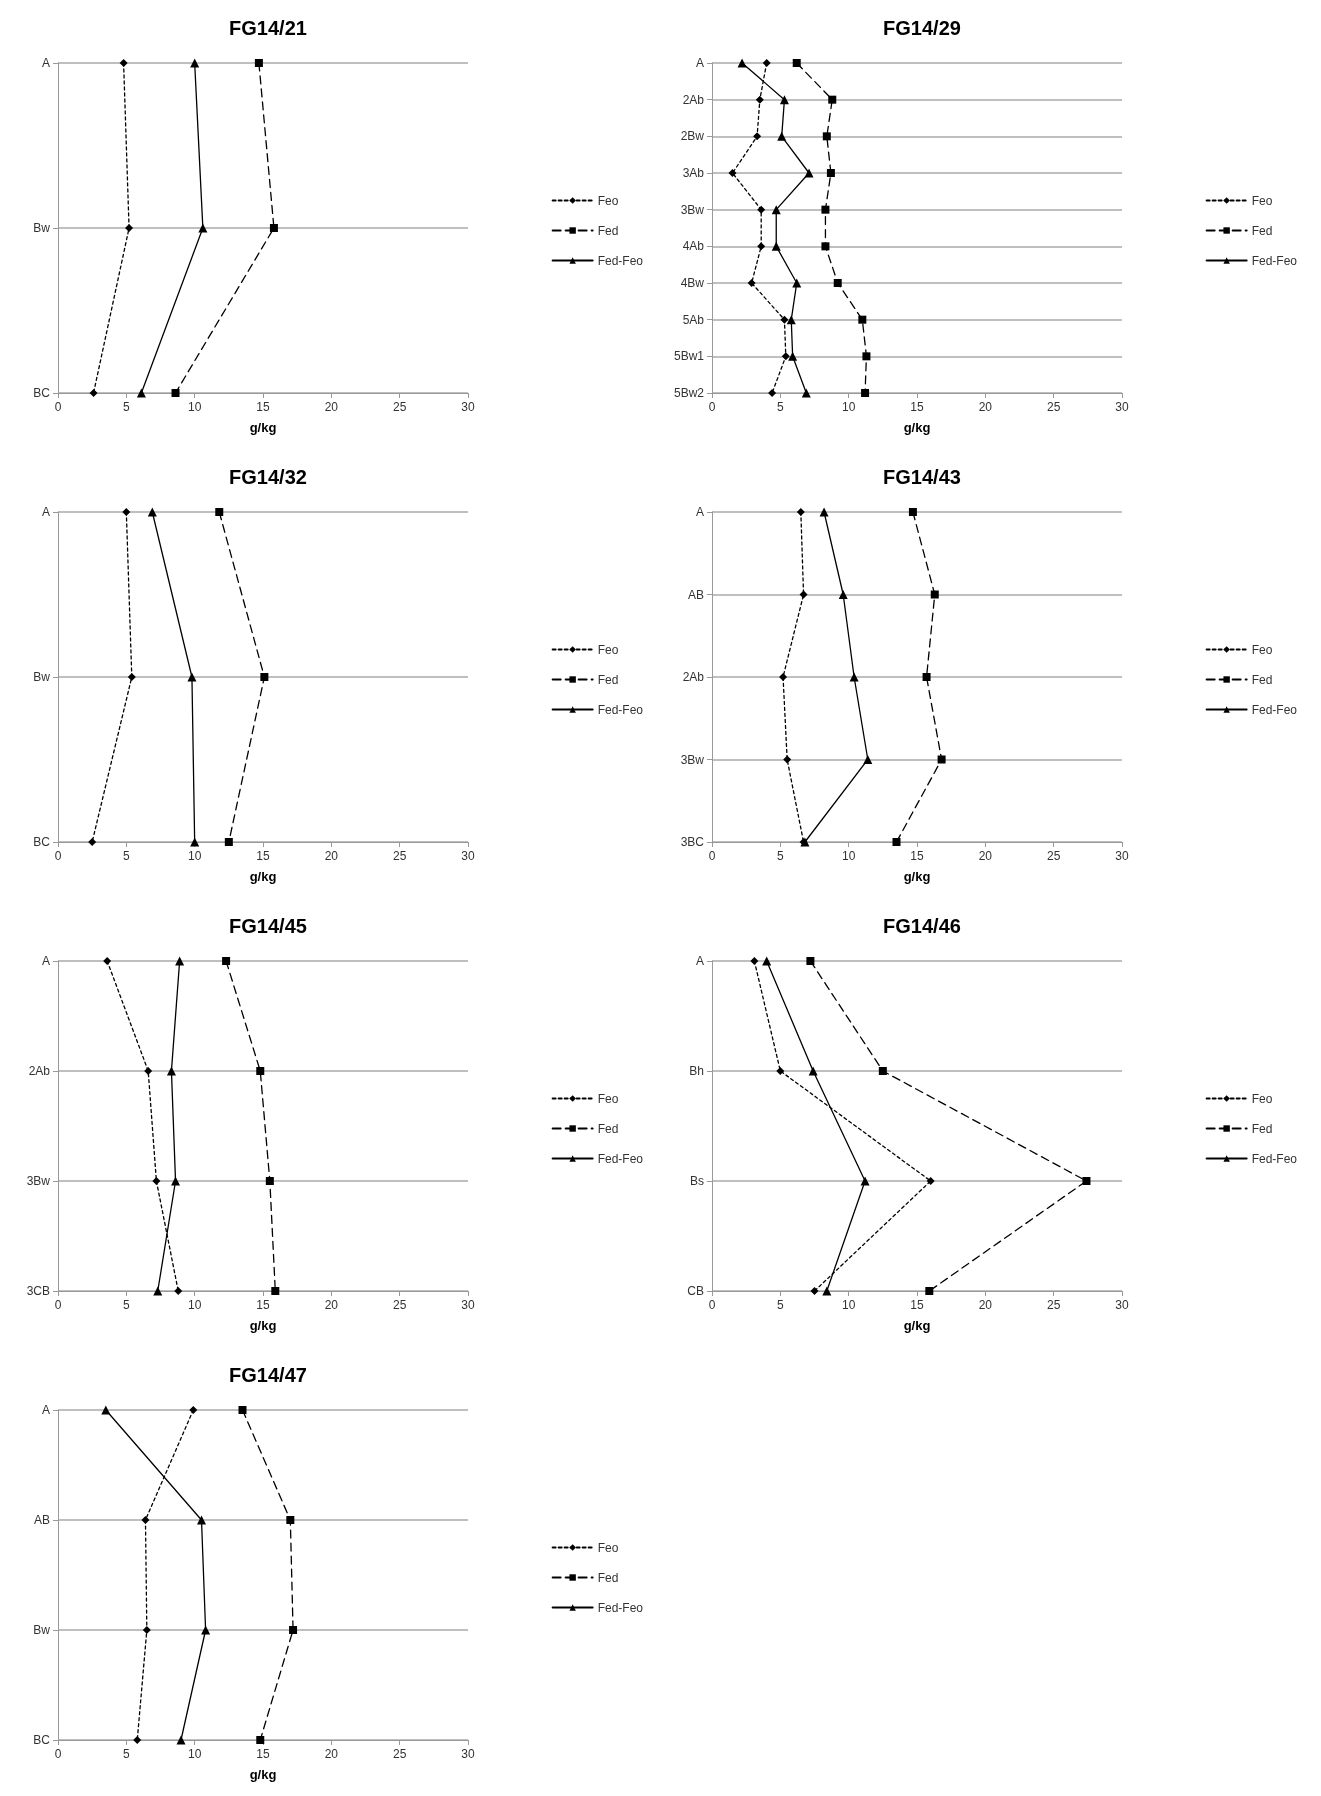 This screenshot has height=1796, width=1321. What do you see at coordinates (263, 1305) in the screenshot?
I see `x-tick-label: 15` at bounding box center [263, 1305].